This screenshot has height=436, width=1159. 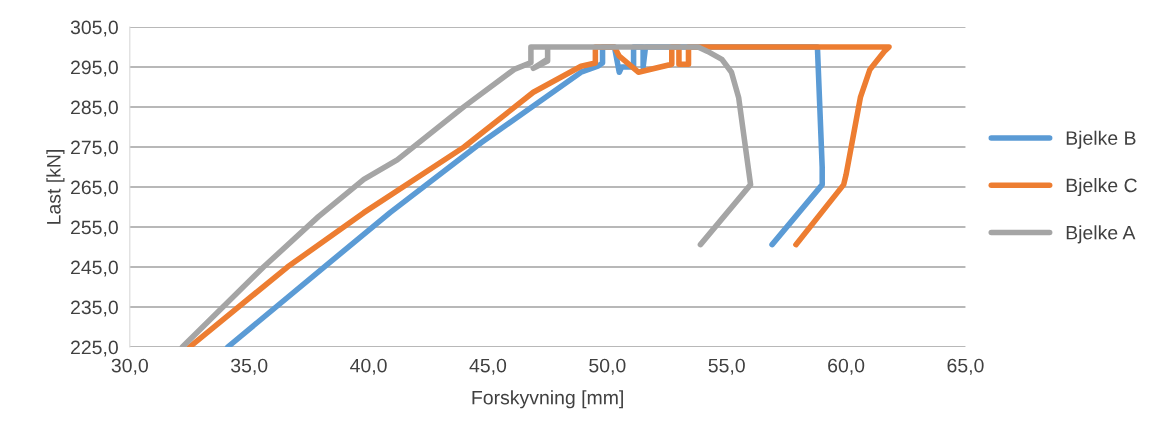 I want to click on legend-label: Bjelke A, so click(x=1101, y=234).